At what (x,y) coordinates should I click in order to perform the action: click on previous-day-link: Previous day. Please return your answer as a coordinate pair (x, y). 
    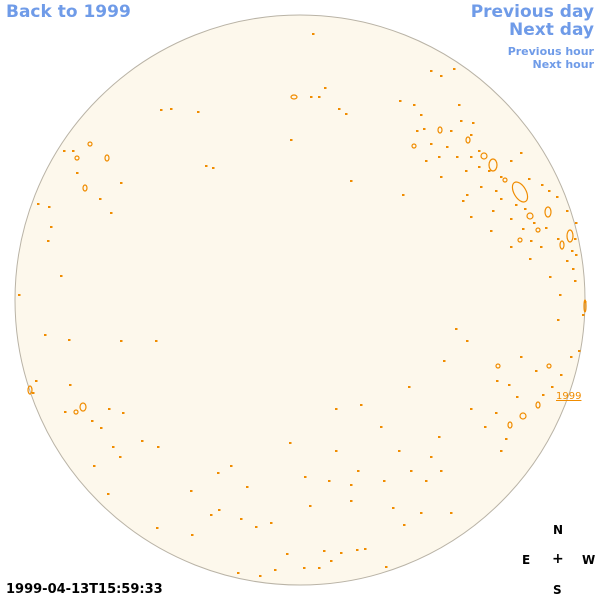
    Looking at the image, I should click on (532, 12).